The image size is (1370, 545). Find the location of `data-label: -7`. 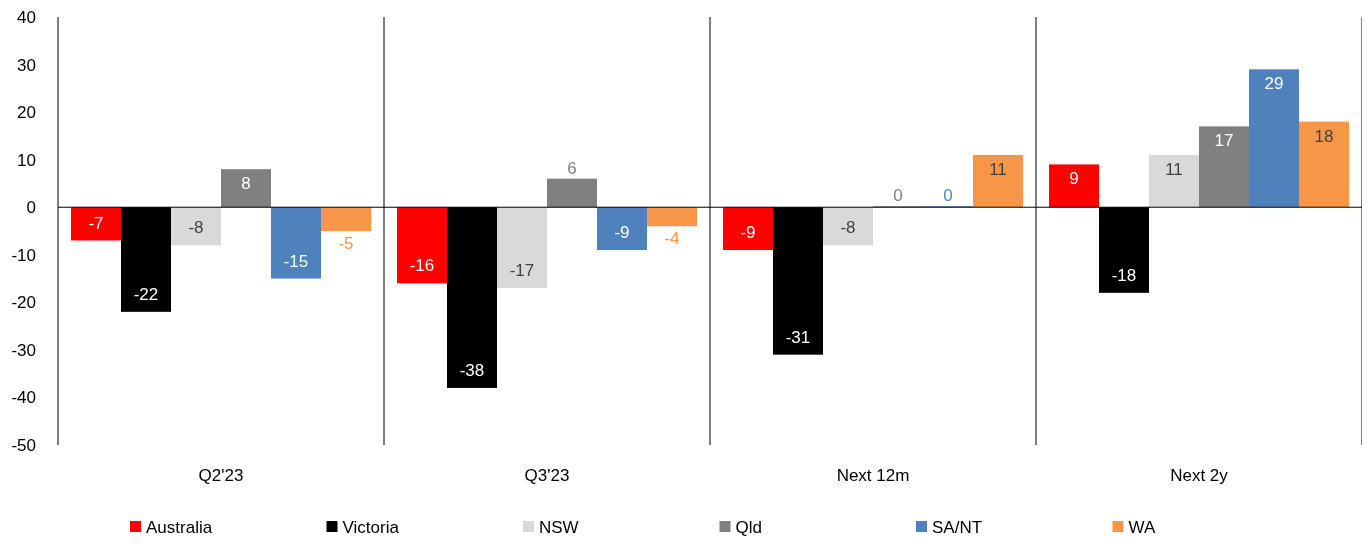

data-label: -7 is located at coordinates (96, 223).